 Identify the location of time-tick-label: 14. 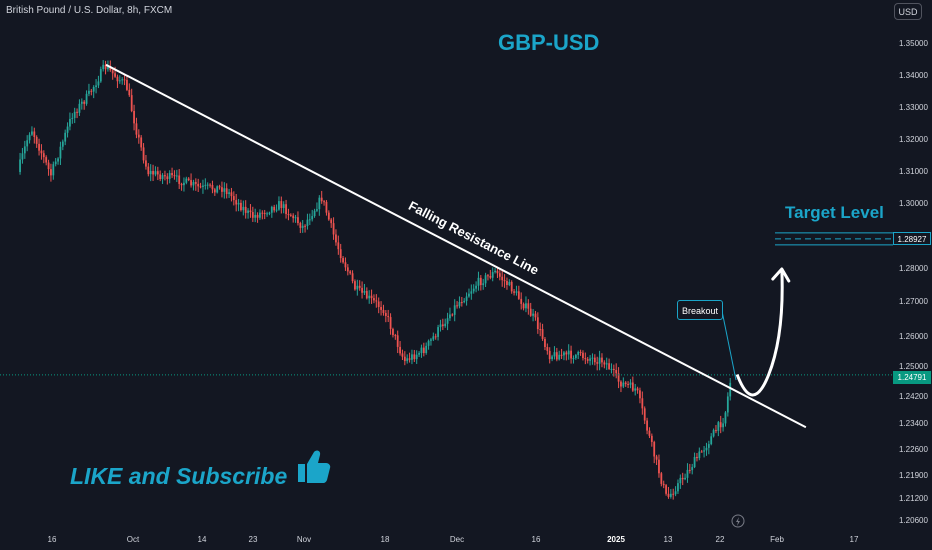
(202, 539).